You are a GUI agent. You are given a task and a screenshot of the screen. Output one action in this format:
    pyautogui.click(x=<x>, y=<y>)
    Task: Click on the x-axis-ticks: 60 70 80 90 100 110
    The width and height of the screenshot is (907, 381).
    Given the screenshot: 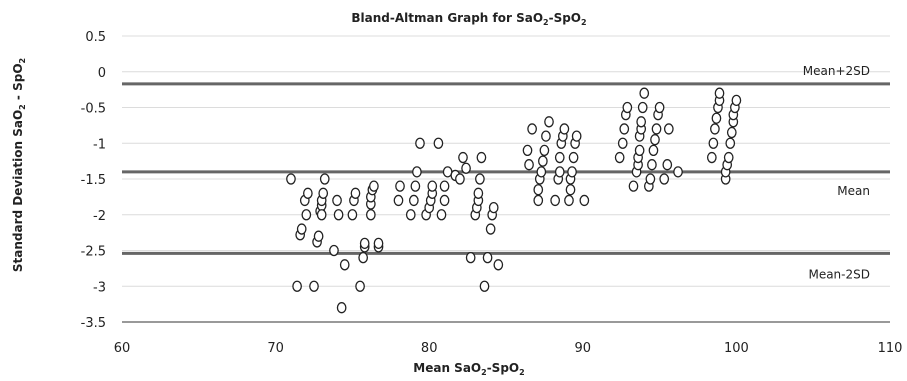 What is the action you would take?
    pyautogui.click(x=508, y=348)
    